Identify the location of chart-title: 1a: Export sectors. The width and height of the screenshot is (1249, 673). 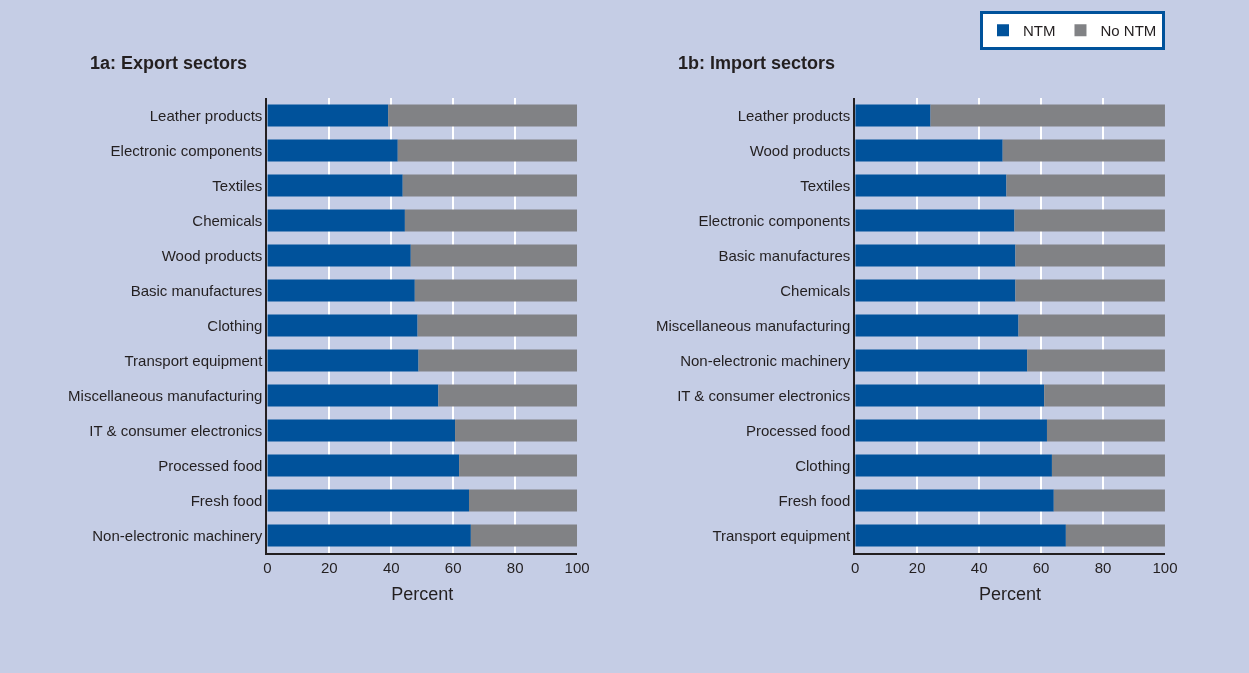
(169, 63).